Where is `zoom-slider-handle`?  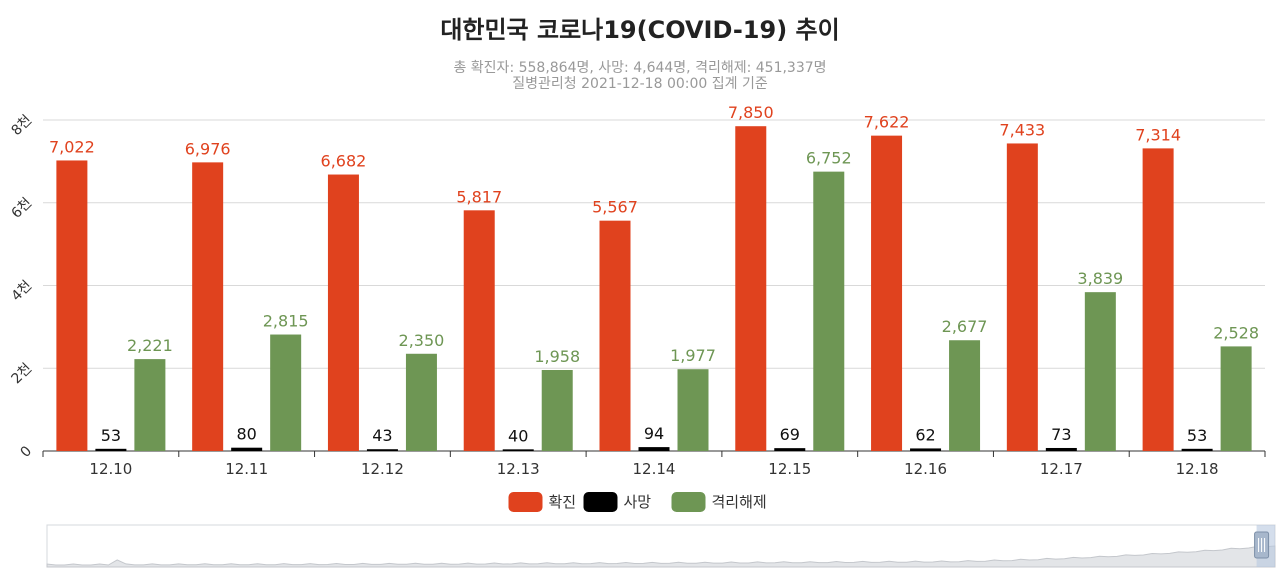 zoom-slider-handle is located at coordinates (1262, 545).